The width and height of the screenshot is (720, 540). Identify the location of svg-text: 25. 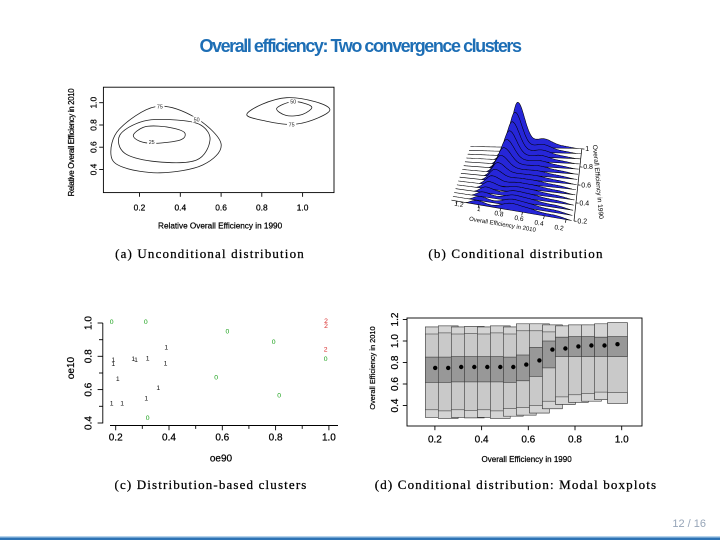
(152, 143).